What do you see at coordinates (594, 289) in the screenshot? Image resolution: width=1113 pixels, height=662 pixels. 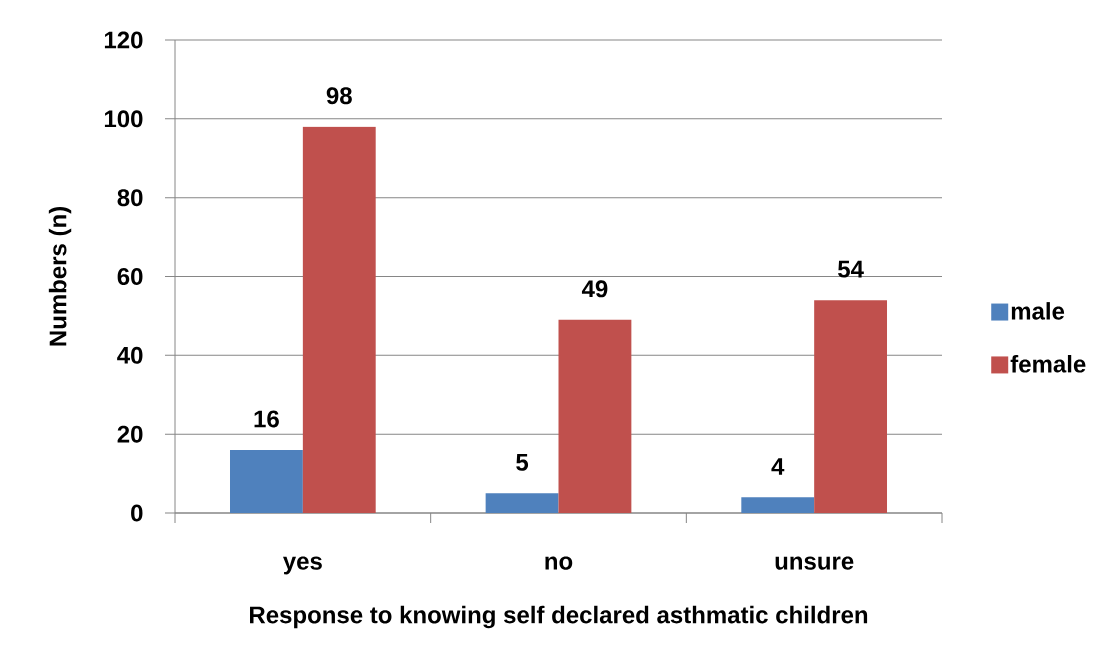 I see `data-label: 49` at bounding box center [594, 289].